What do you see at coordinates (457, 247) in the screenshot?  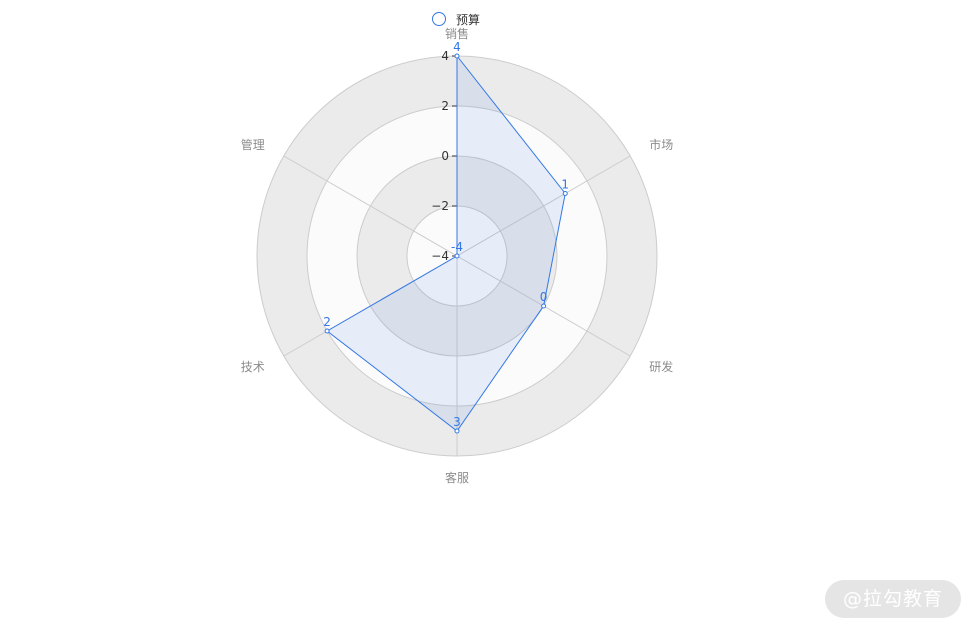 I see `data-label: -4` at bounding box center [457, 247].